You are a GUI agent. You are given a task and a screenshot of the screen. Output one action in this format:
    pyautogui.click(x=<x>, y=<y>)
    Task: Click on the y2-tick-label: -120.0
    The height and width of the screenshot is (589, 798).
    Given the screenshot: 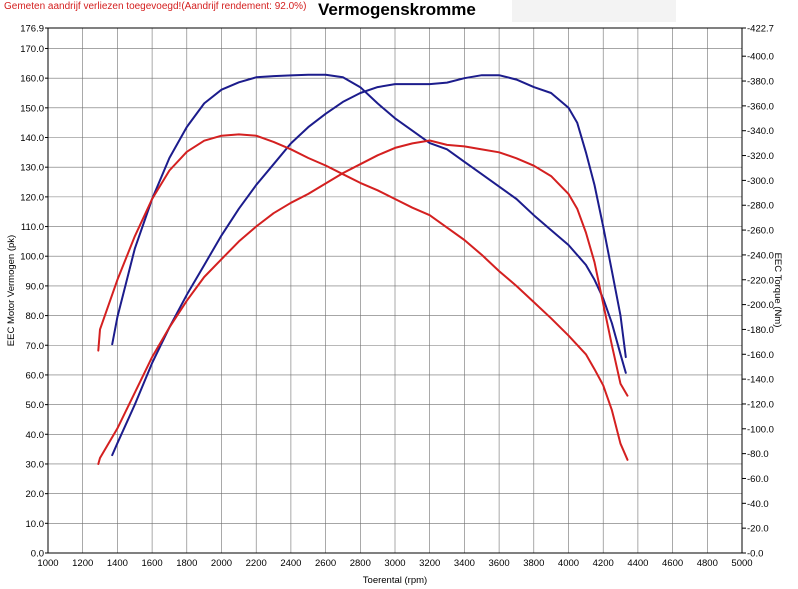 What is the action you would take?
    pyautogui.click(x=760, y=404)
    